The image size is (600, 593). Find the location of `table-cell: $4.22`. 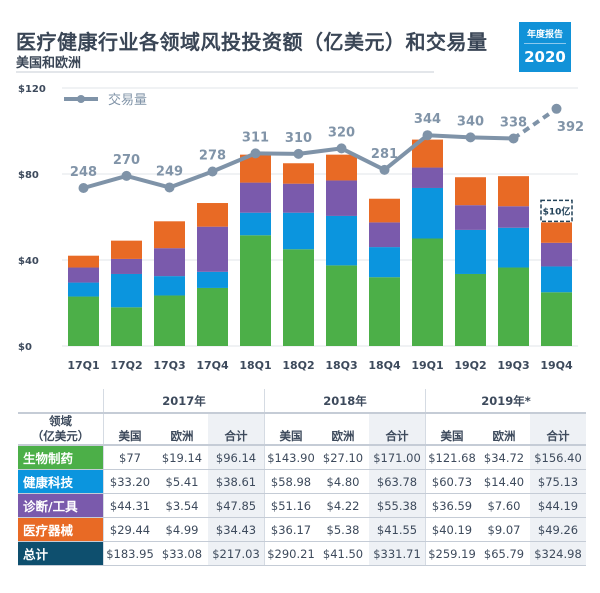

table-cell: $4.22 is located at coordinates (343, 505).